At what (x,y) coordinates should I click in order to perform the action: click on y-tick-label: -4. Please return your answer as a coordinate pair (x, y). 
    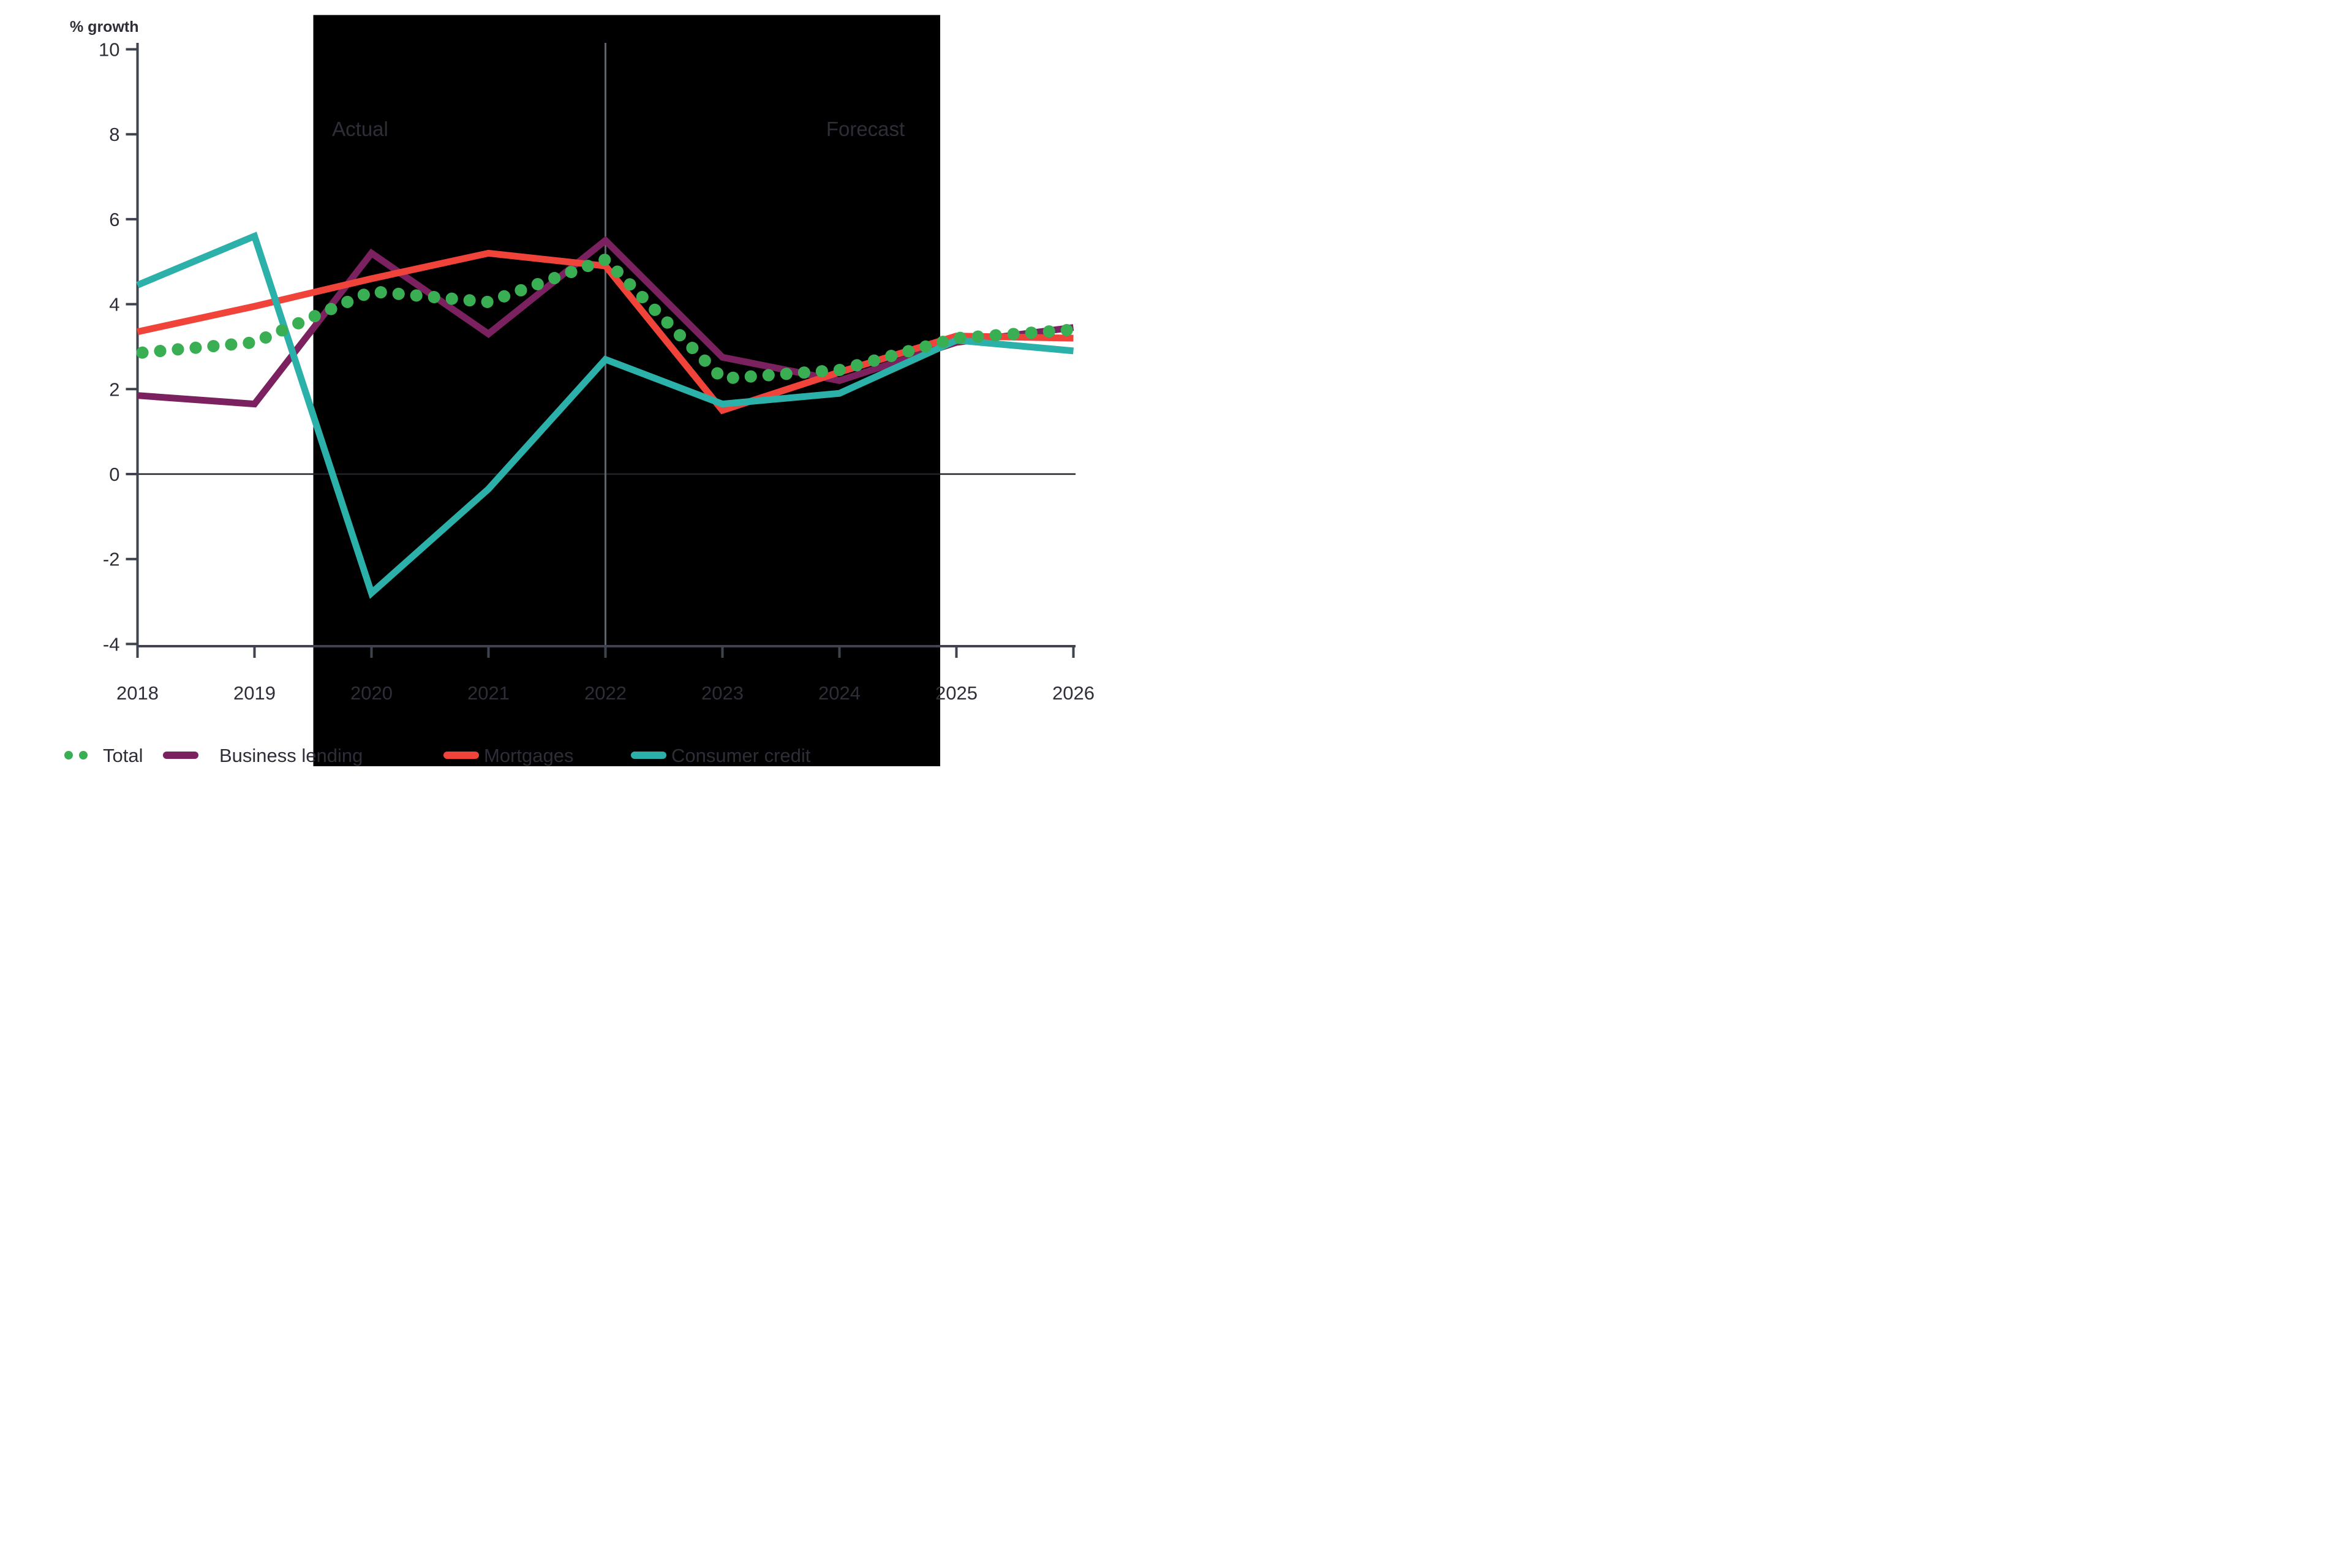
    Looking at the image, I should click on (111, 644).